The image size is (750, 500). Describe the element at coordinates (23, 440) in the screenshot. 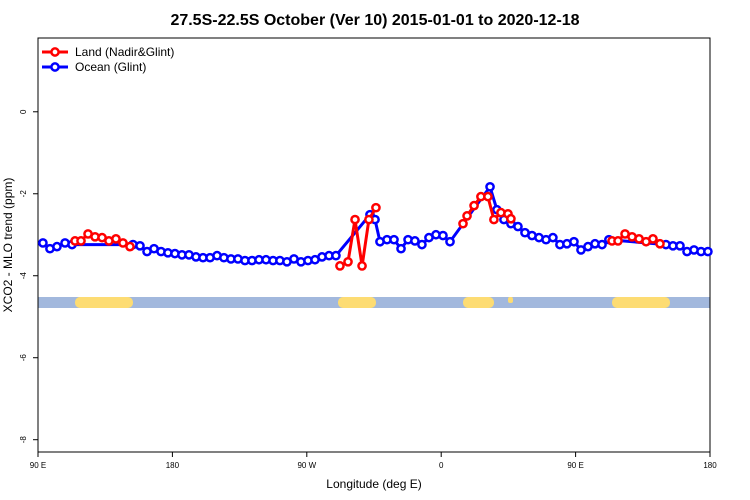

I see `y-tick-label: -8` at that location.